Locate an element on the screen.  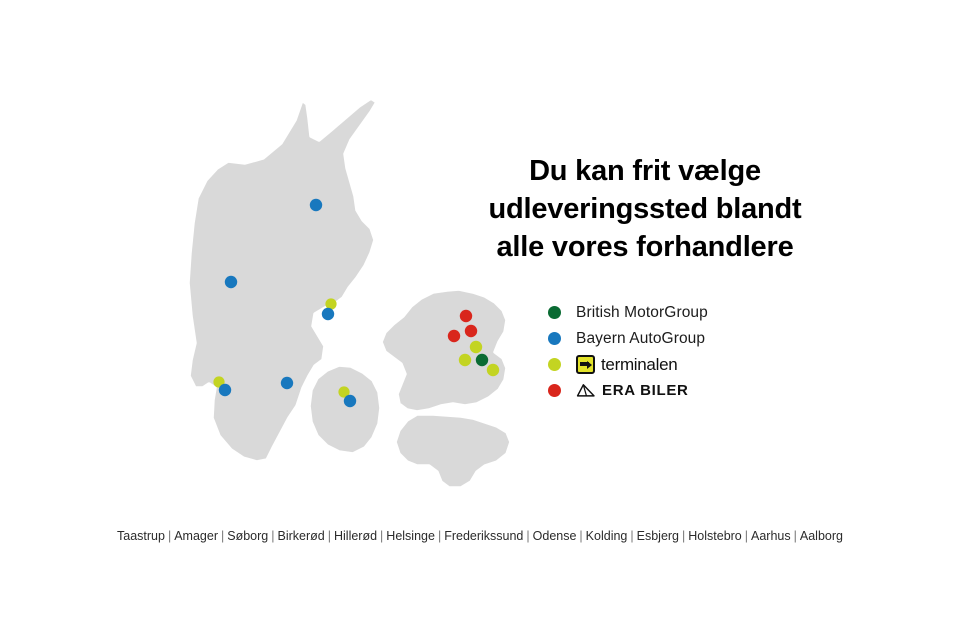
legend-label-british-motorgroup: British MotorGroup is located at coordinates (642, 312).